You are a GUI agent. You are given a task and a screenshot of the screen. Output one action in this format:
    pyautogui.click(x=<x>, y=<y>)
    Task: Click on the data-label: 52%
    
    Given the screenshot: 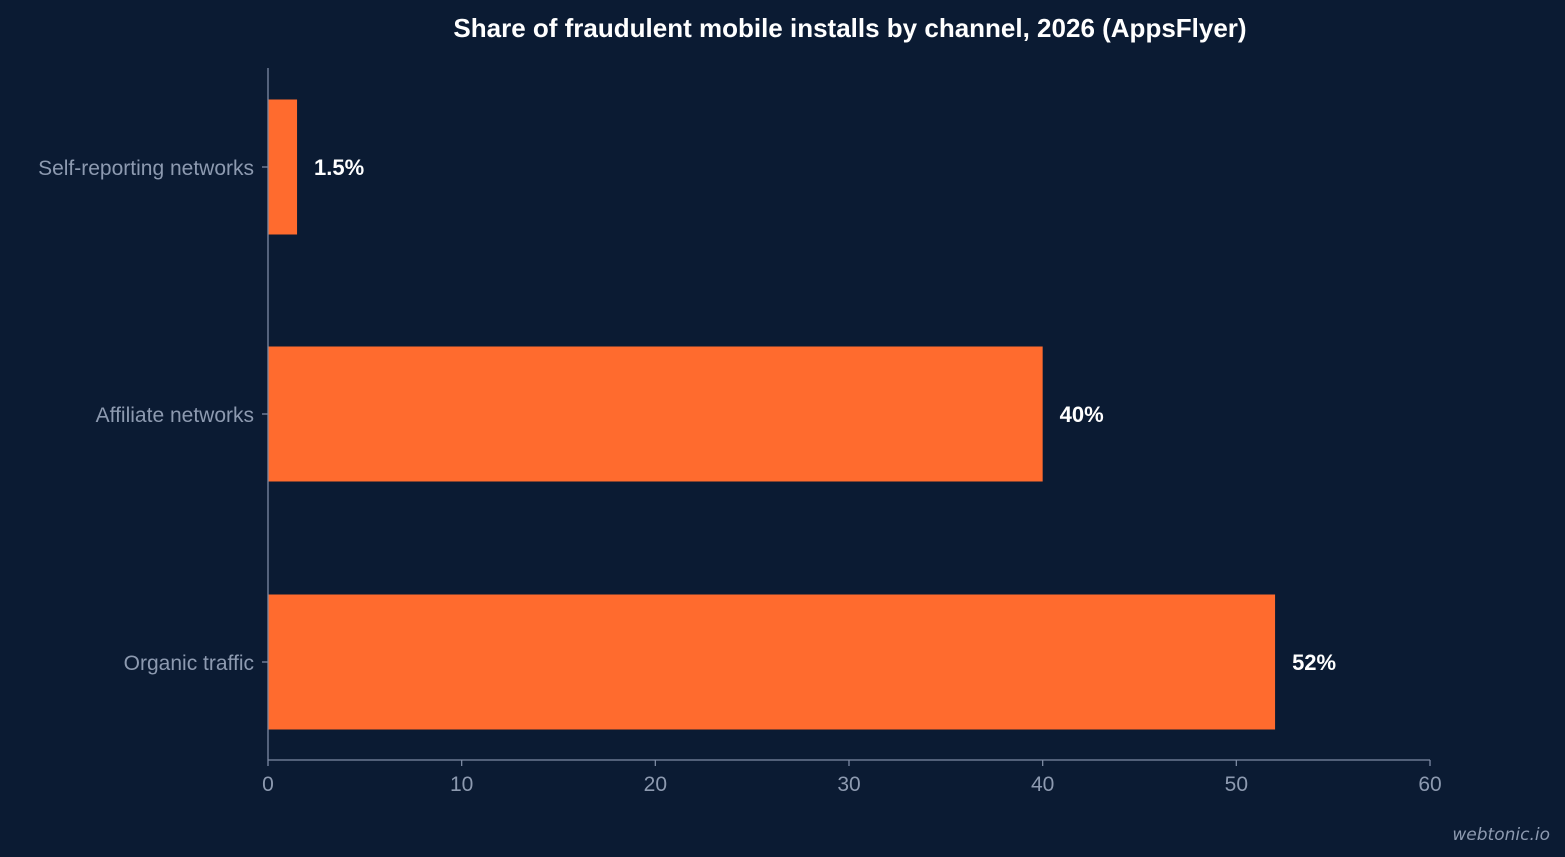 What is the action you would take?
    pyautogui.click(x=1314, y=662)
    